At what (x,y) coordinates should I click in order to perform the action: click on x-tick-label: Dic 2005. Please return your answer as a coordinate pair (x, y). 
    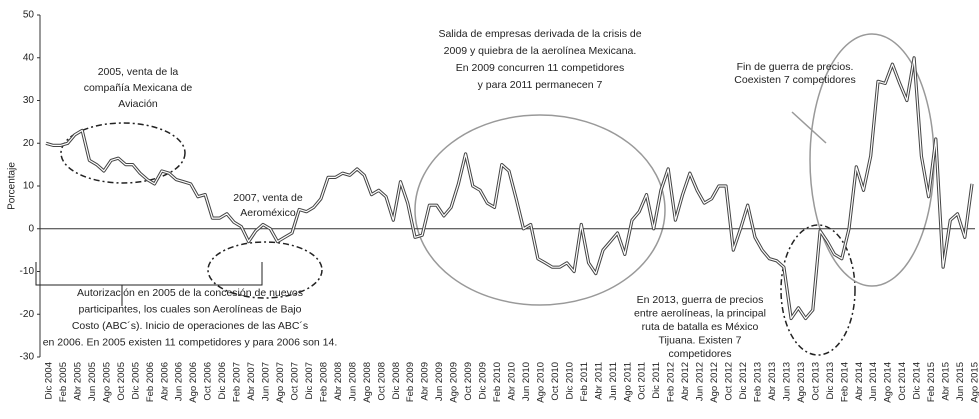
    Looking at the image, I should click on (135, 381).